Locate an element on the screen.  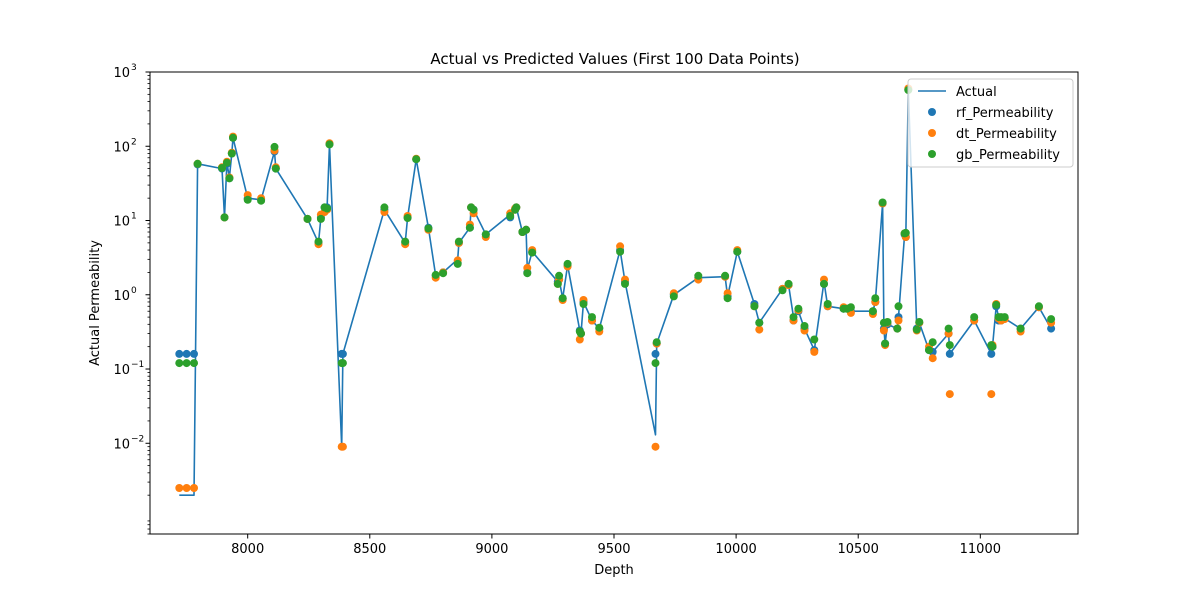
y-axis-label: Actual Permeability is located at coordinates (95, 303).